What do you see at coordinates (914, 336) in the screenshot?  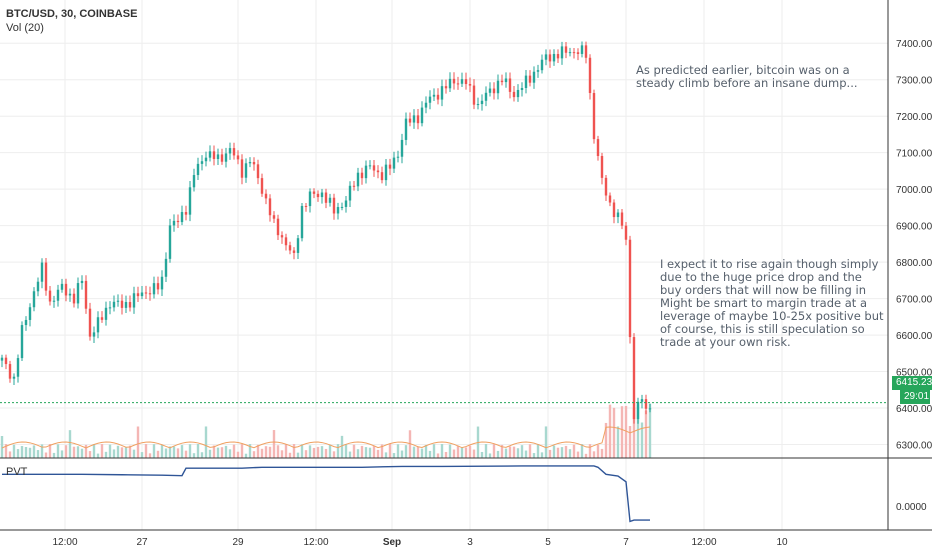 I see `y-tick-label: 6600.00` at bounding box center [914, 336].